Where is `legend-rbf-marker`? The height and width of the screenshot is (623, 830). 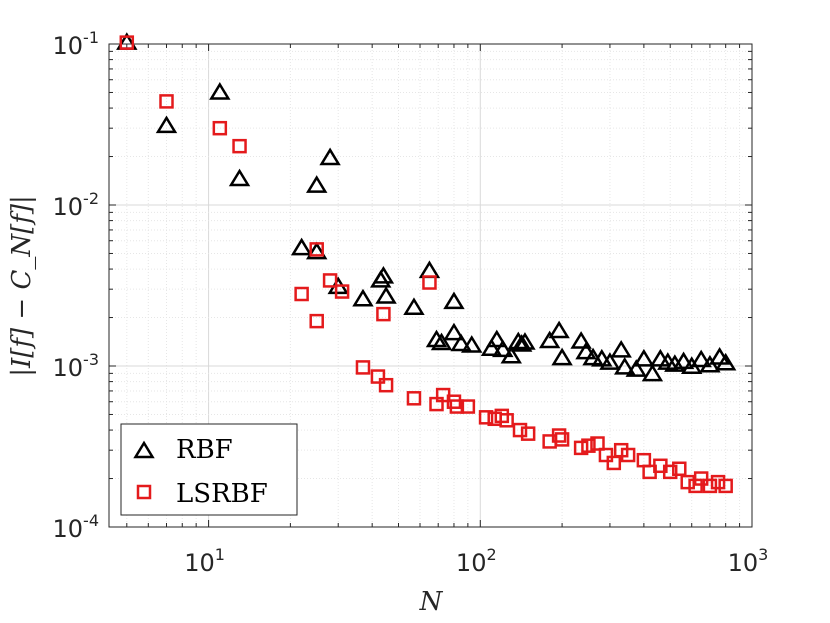
legend-rbf-marker is located at coordinates (144, 449).